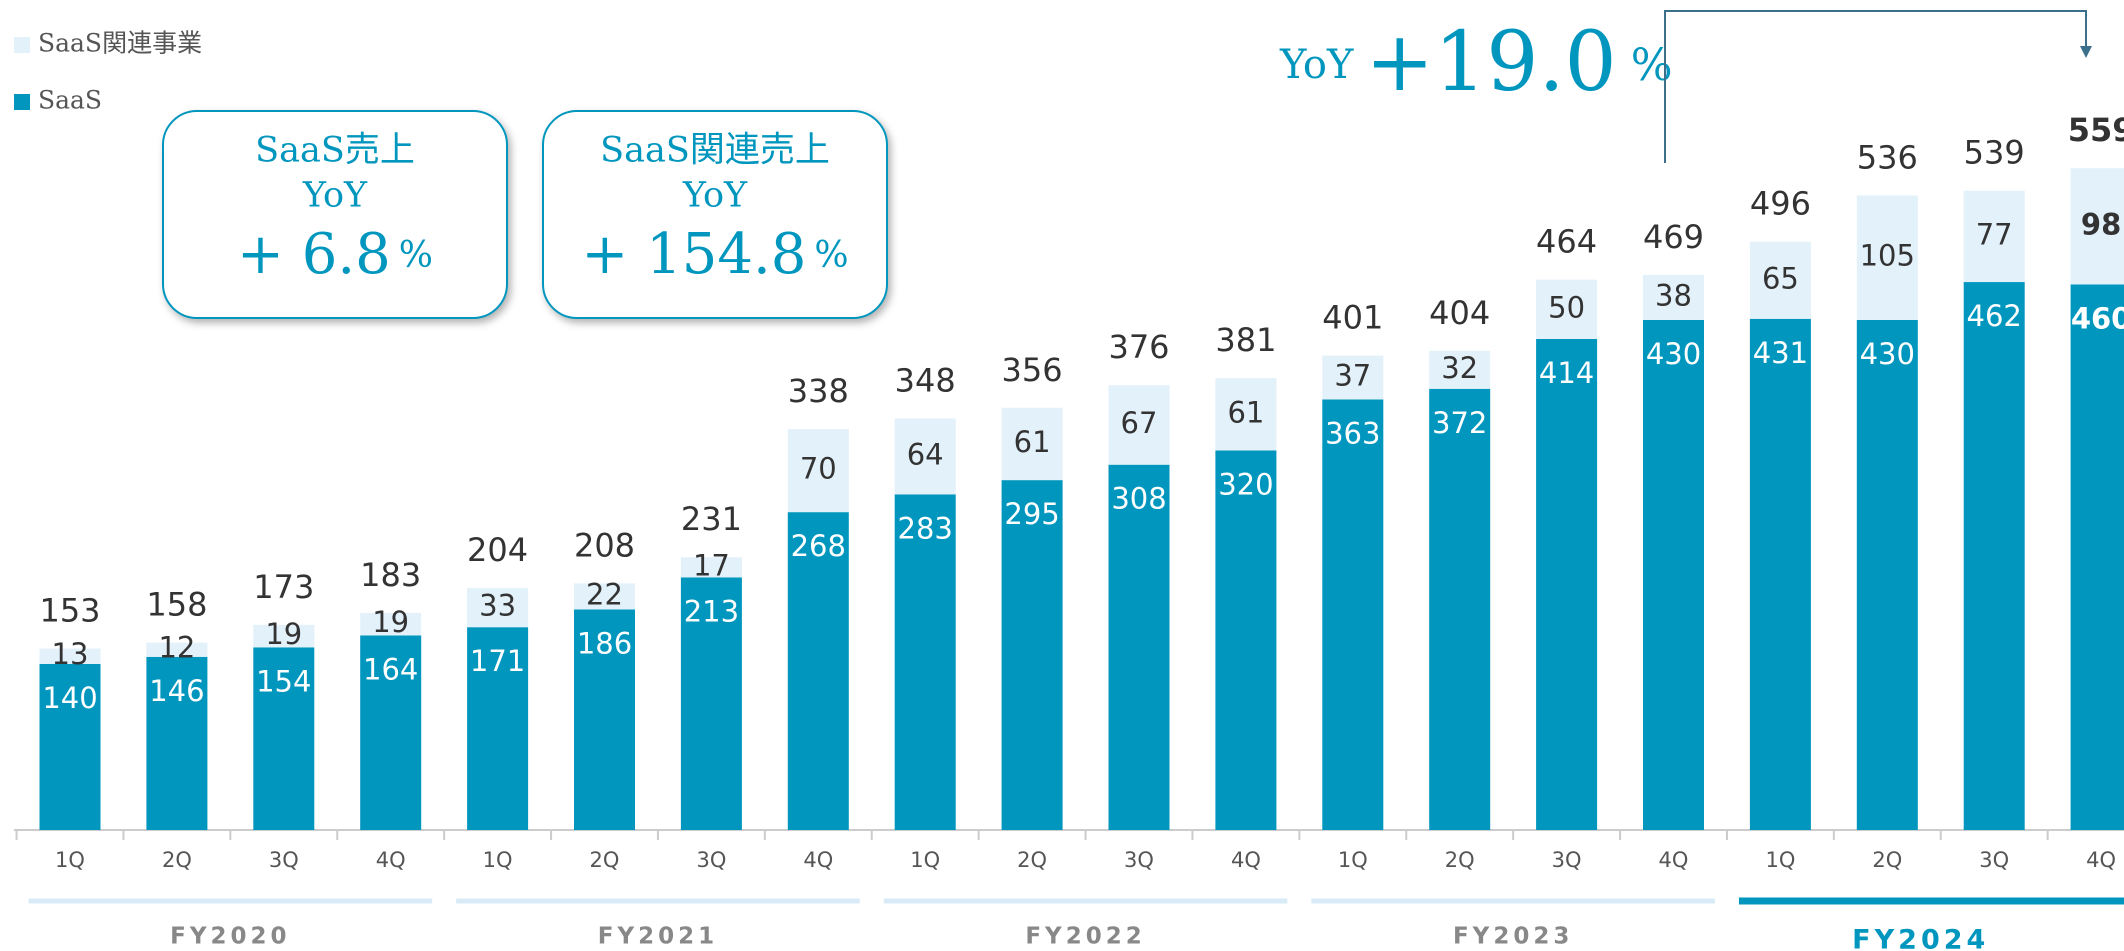 This screenshot has width=2124, height=951. I want to click on segment-label: 213, so click(711, 611).